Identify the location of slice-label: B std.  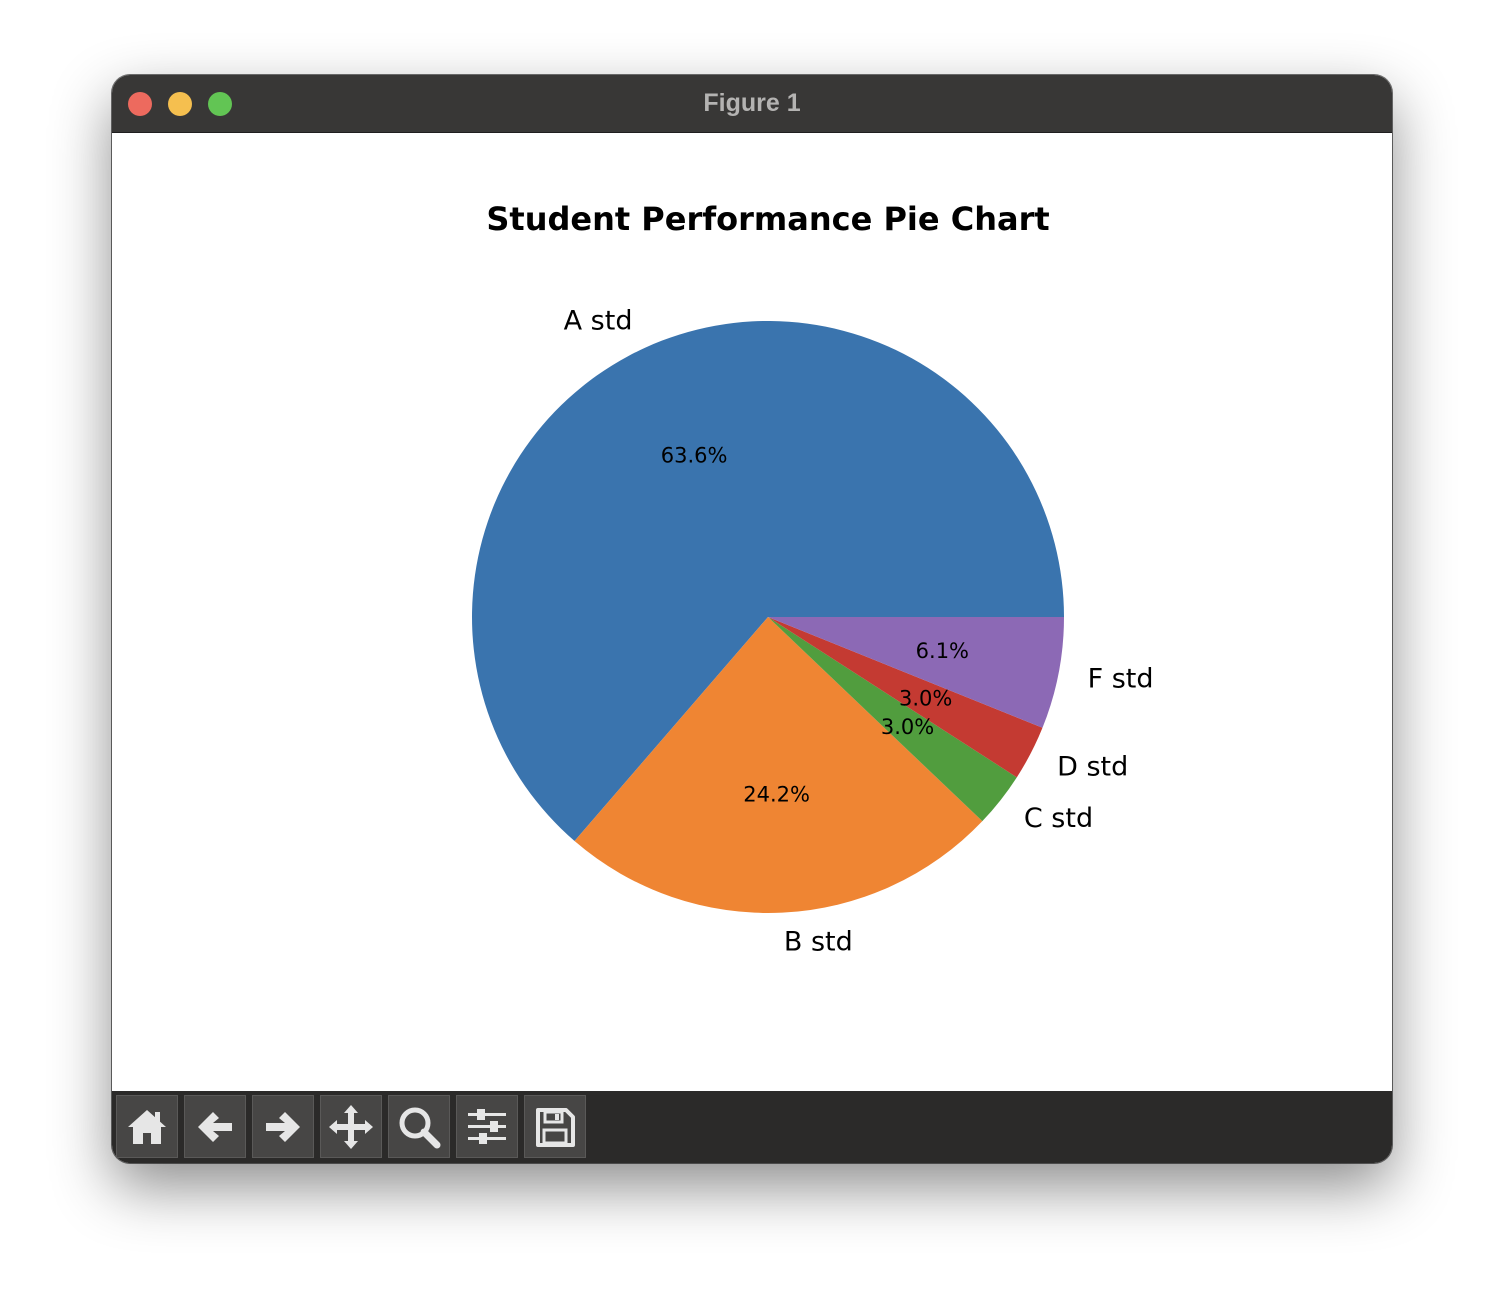
(818, 942).